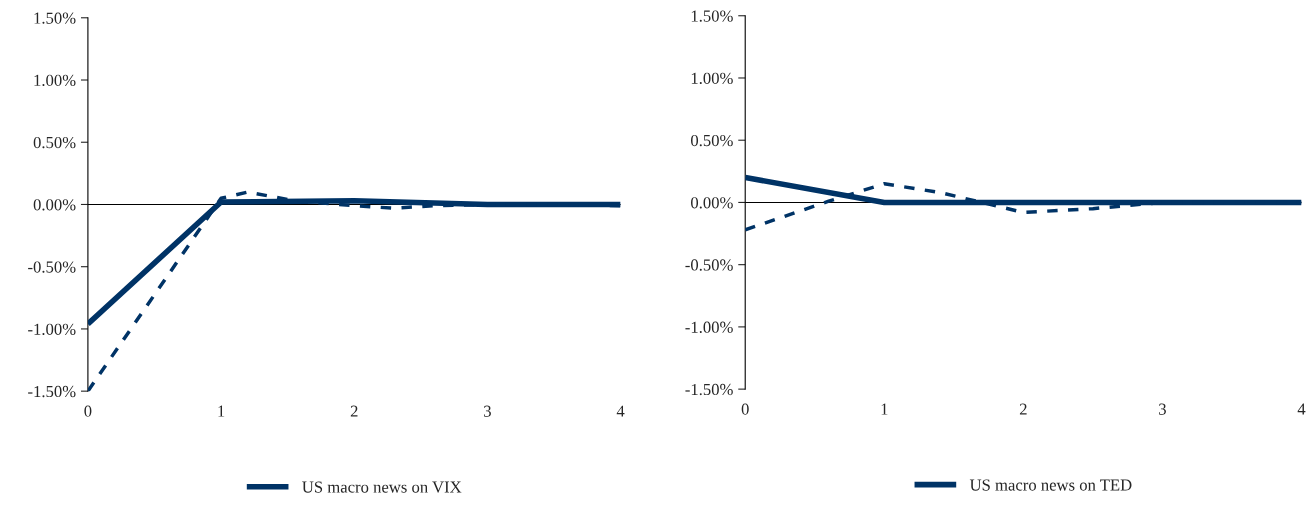 The image size is (1312, 508). I want to click on legend-label: US macro news on TED, so click(1050, 485).